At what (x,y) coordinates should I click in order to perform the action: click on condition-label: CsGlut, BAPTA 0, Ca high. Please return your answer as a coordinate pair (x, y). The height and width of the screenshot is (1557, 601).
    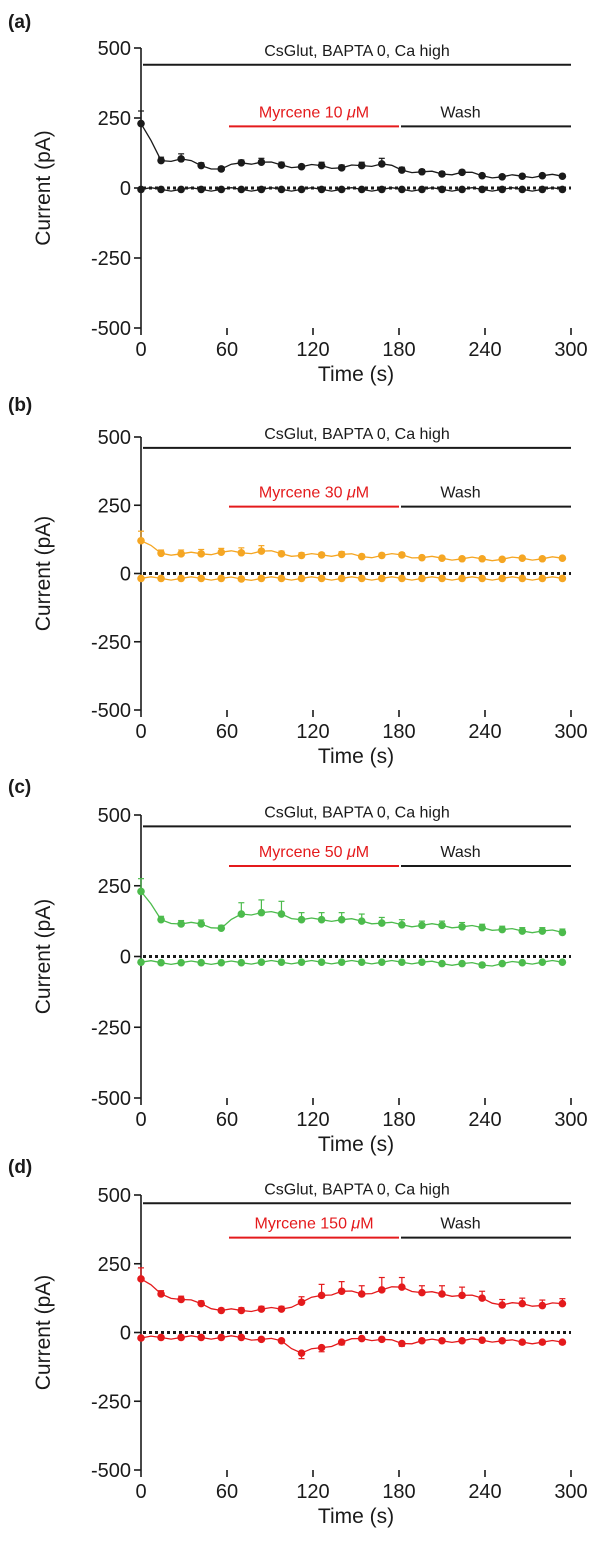
    Looking at the image, I should click on (357, 1189).